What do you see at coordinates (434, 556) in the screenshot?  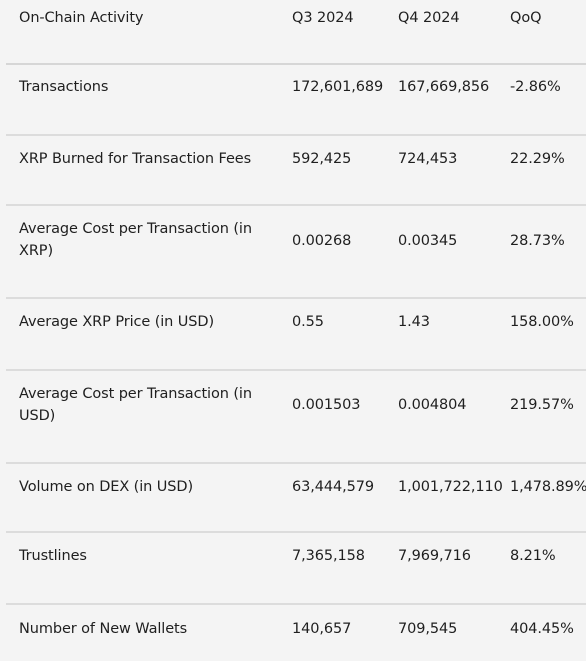 I see `q4-value: 7,969,716` at bounding box center [434, 556].